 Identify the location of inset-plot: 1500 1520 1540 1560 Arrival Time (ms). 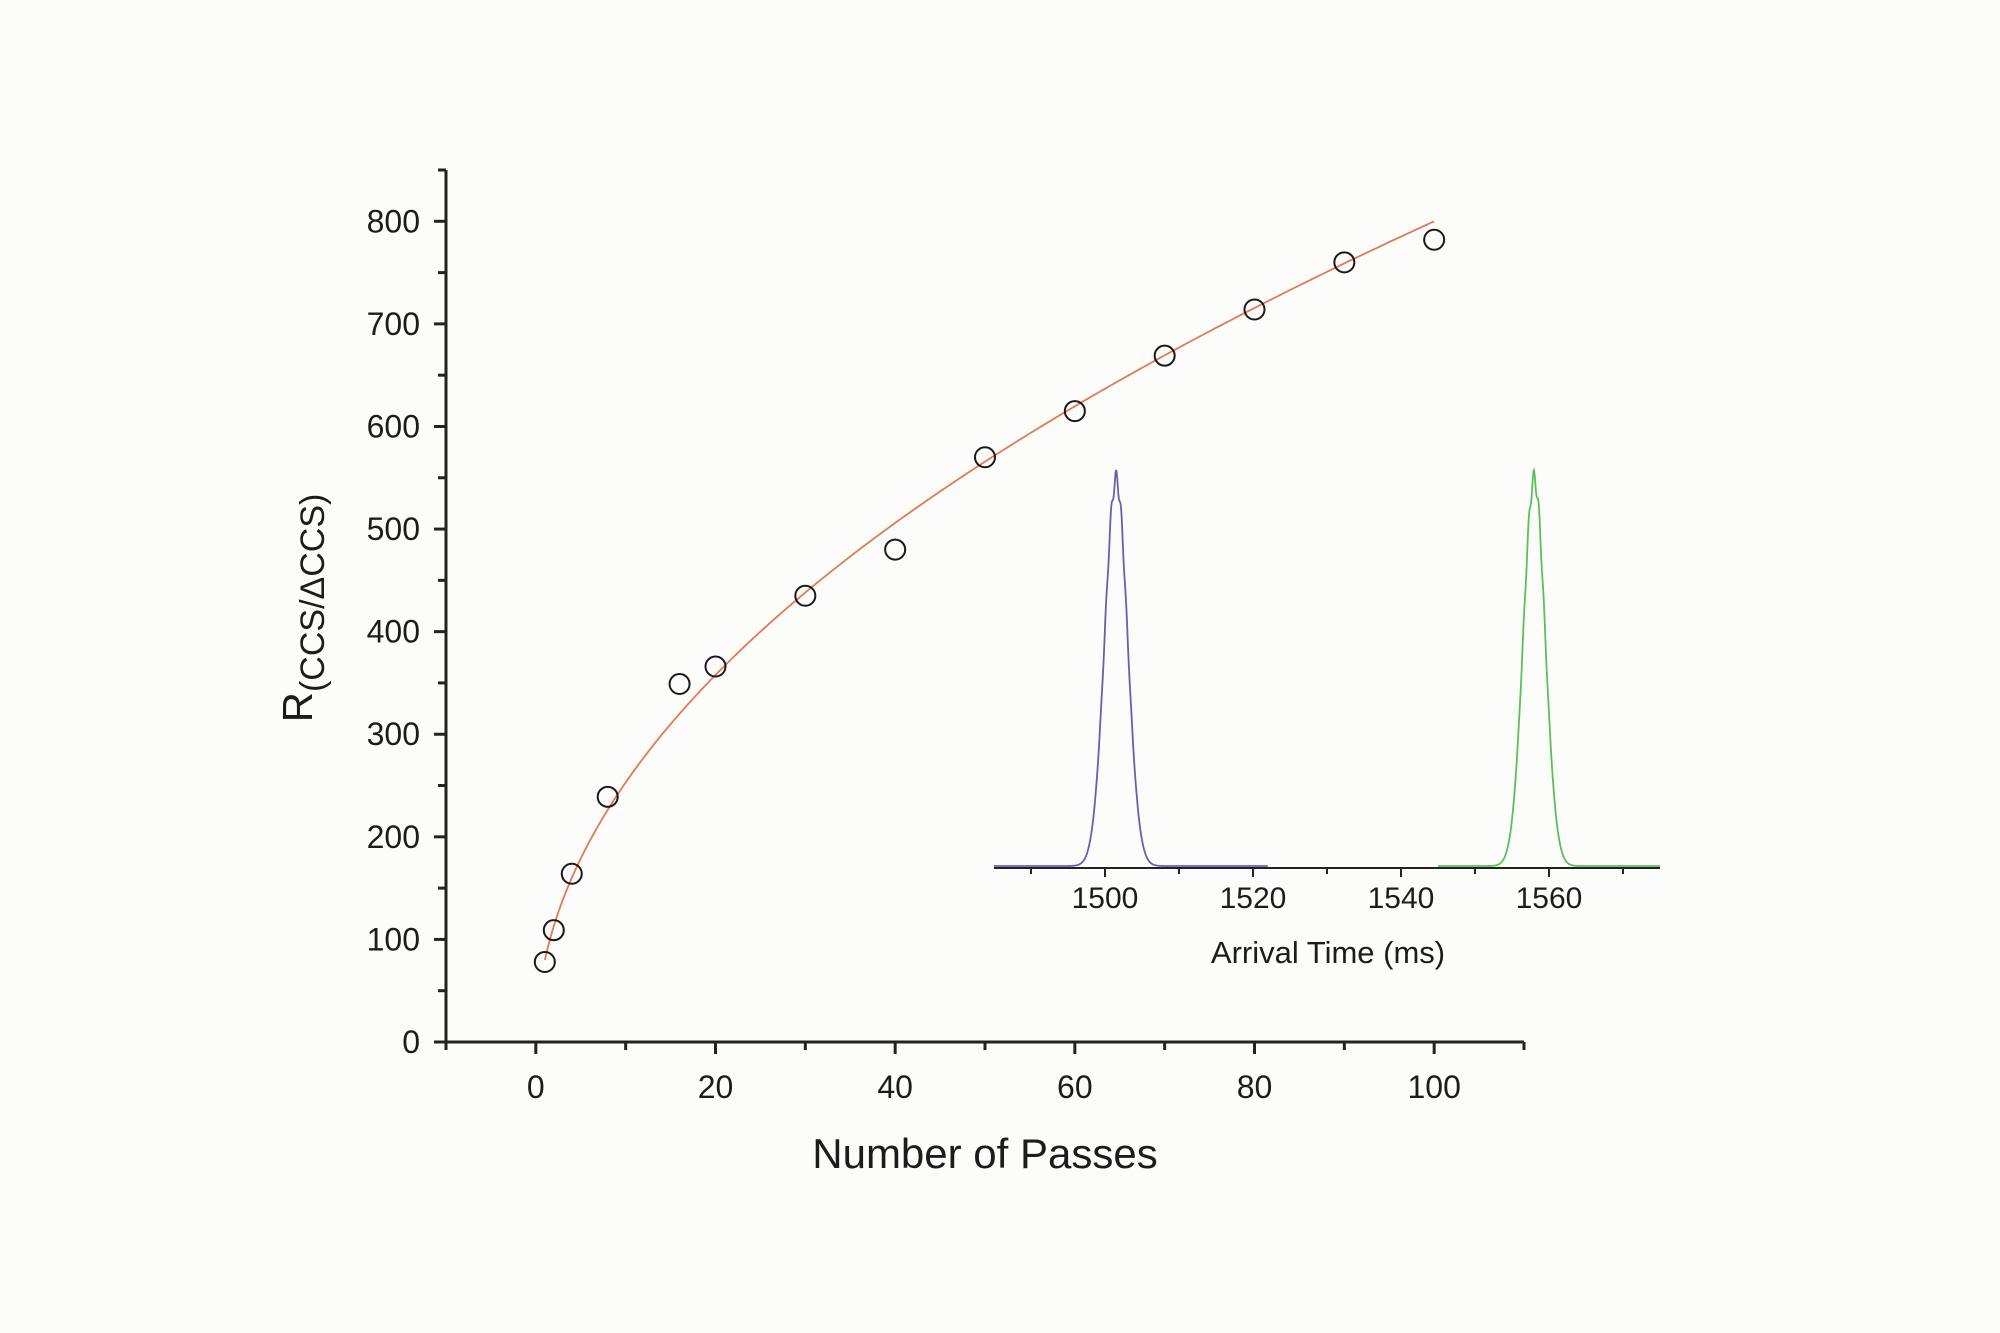
(1327, 718).